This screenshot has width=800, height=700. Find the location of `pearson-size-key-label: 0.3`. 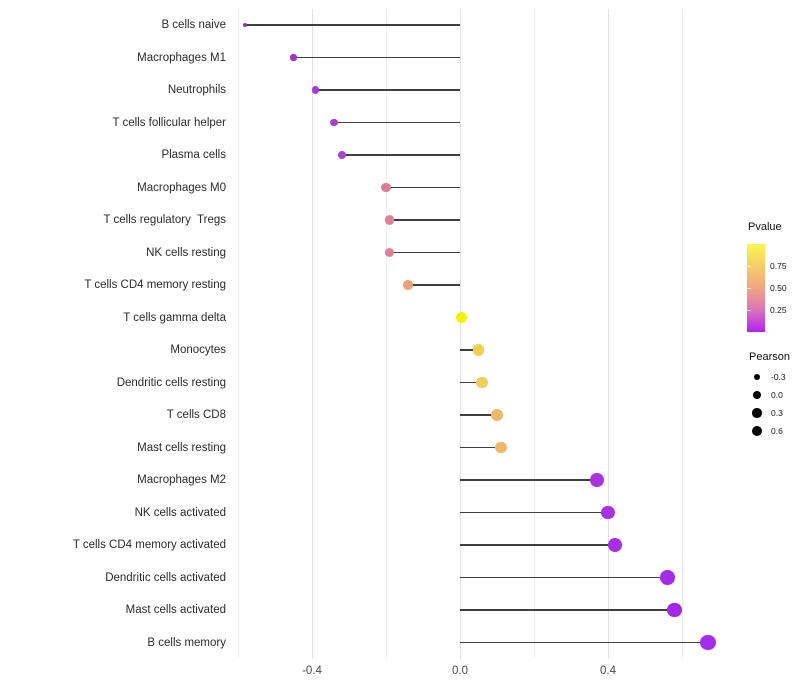

pearson-size-key-label: 0.3 is located at coordinates (777, 413).